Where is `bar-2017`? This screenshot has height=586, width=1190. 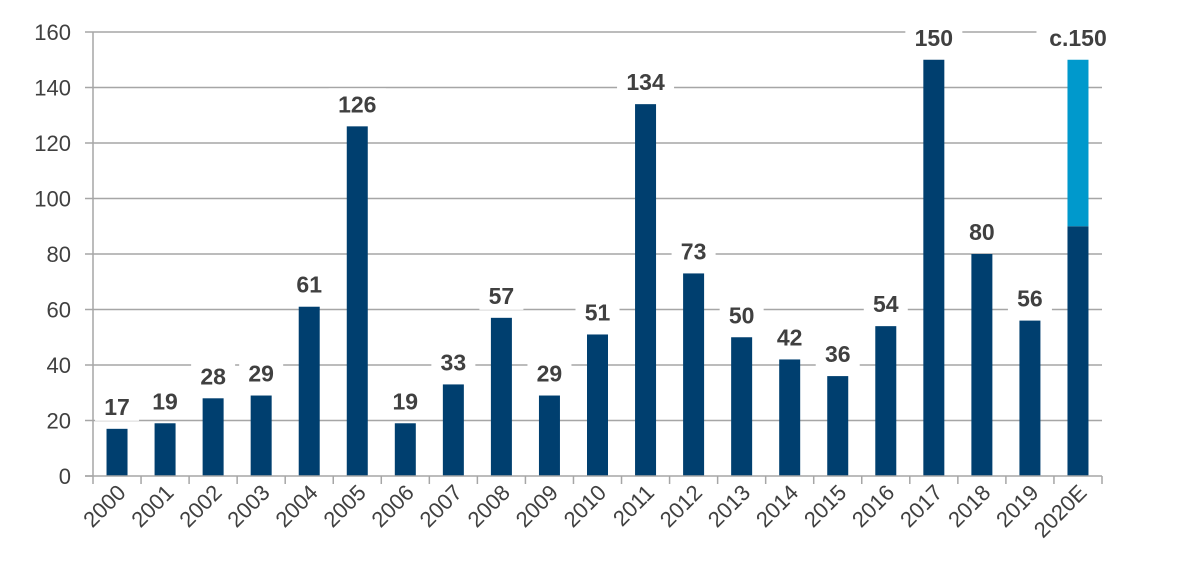
bar-2017 is located at coordinates (934, 267).